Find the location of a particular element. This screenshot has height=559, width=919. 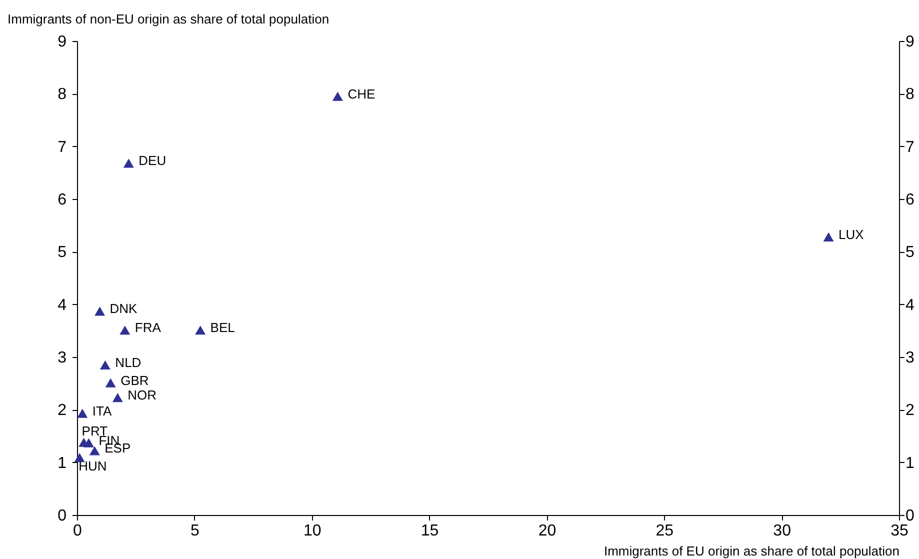

y-tick-label: 9 is located at coordinates (62, 42).